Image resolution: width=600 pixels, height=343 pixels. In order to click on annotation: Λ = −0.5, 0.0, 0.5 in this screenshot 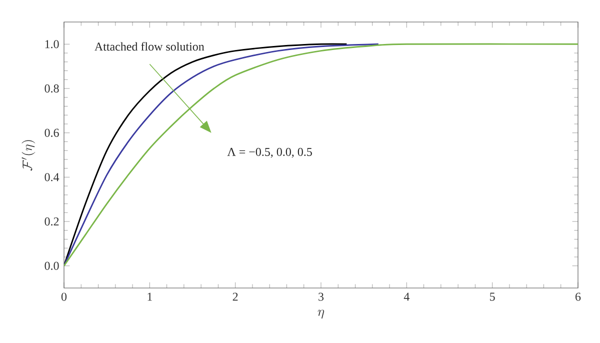, I will do `click(269, 153)`.